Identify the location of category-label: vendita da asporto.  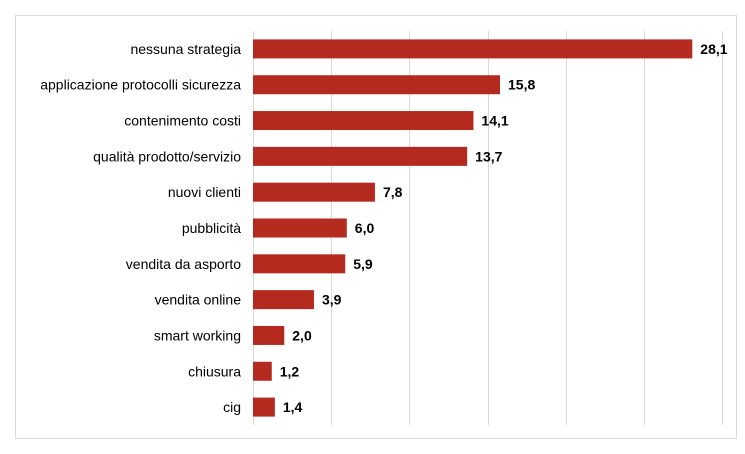
(183, 264).